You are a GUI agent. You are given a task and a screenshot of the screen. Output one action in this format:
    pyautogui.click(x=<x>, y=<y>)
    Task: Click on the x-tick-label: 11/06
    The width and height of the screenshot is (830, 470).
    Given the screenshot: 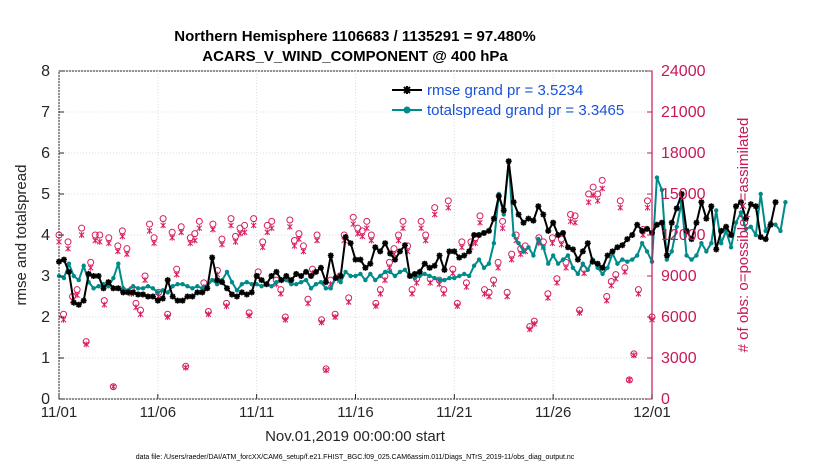 What is the action you would take?
    pyautogui.click(x=158, y=412)
    